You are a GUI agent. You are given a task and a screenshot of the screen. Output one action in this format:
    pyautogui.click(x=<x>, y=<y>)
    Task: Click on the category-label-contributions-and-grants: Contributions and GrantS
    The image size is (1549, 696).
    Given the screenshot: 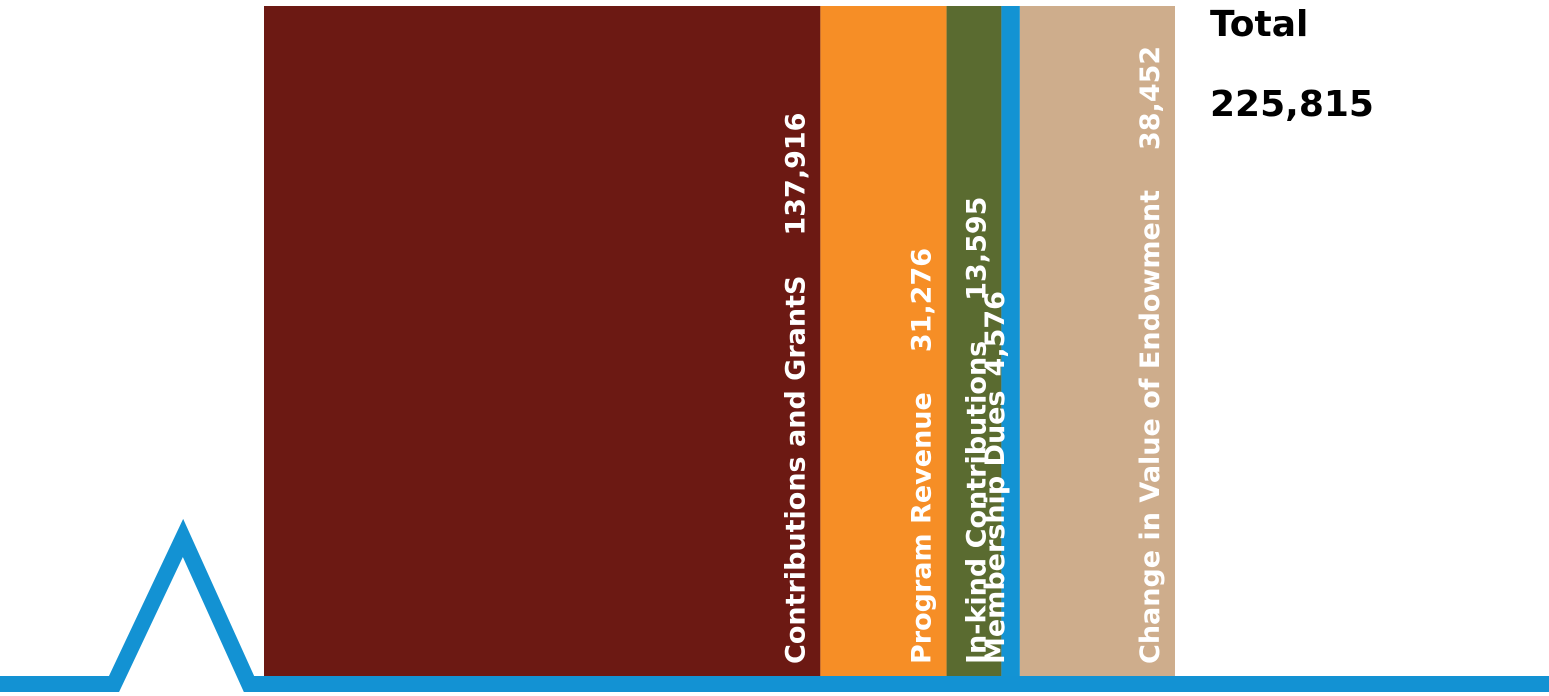 What is the action you would take?
    pyautogui.click(x=795, y=470)
    